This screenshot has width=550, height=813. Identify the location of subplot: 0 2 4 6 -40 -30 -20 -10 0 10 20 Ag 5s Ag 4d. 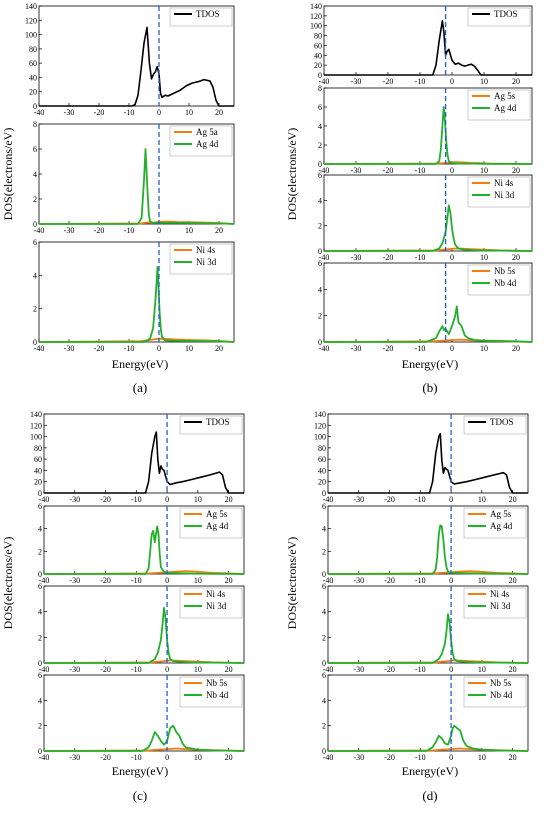
(141, 543).